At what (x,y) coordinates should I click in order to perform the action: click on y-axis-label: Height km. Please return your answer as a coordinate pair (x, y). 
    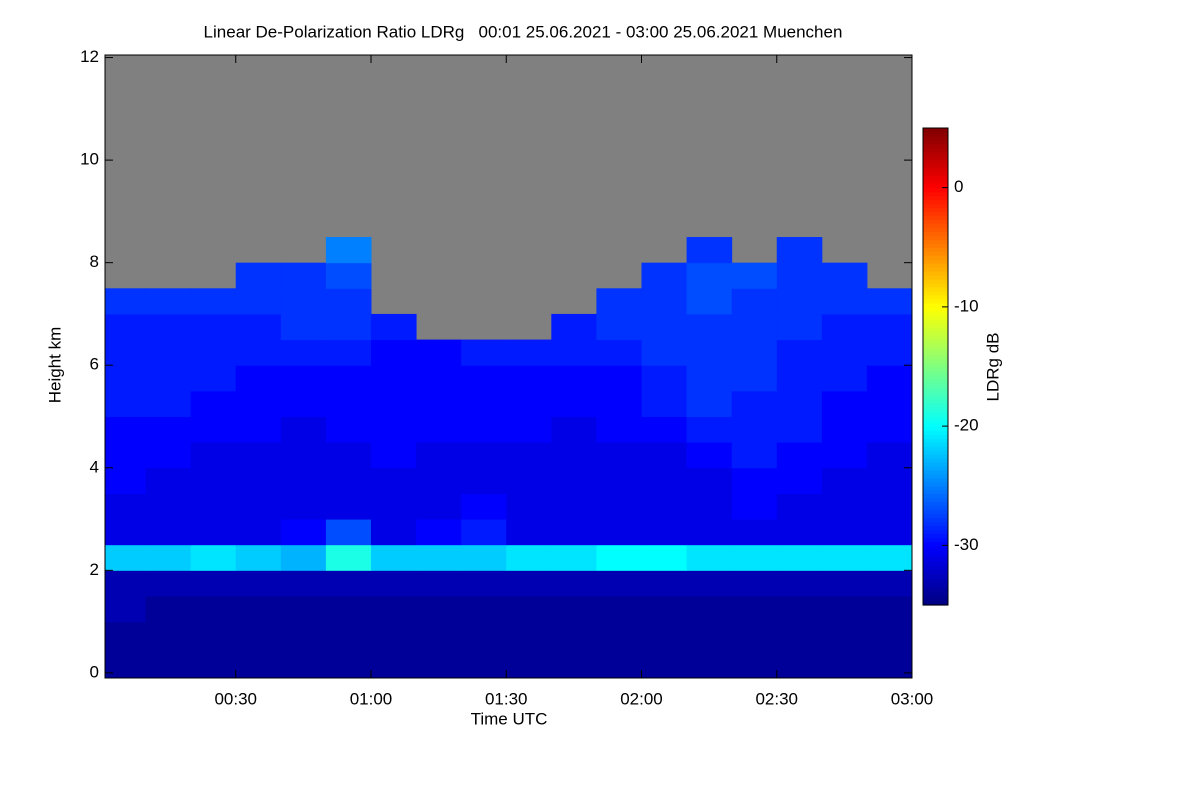
    Looking at the image, I should click on (54, 365).